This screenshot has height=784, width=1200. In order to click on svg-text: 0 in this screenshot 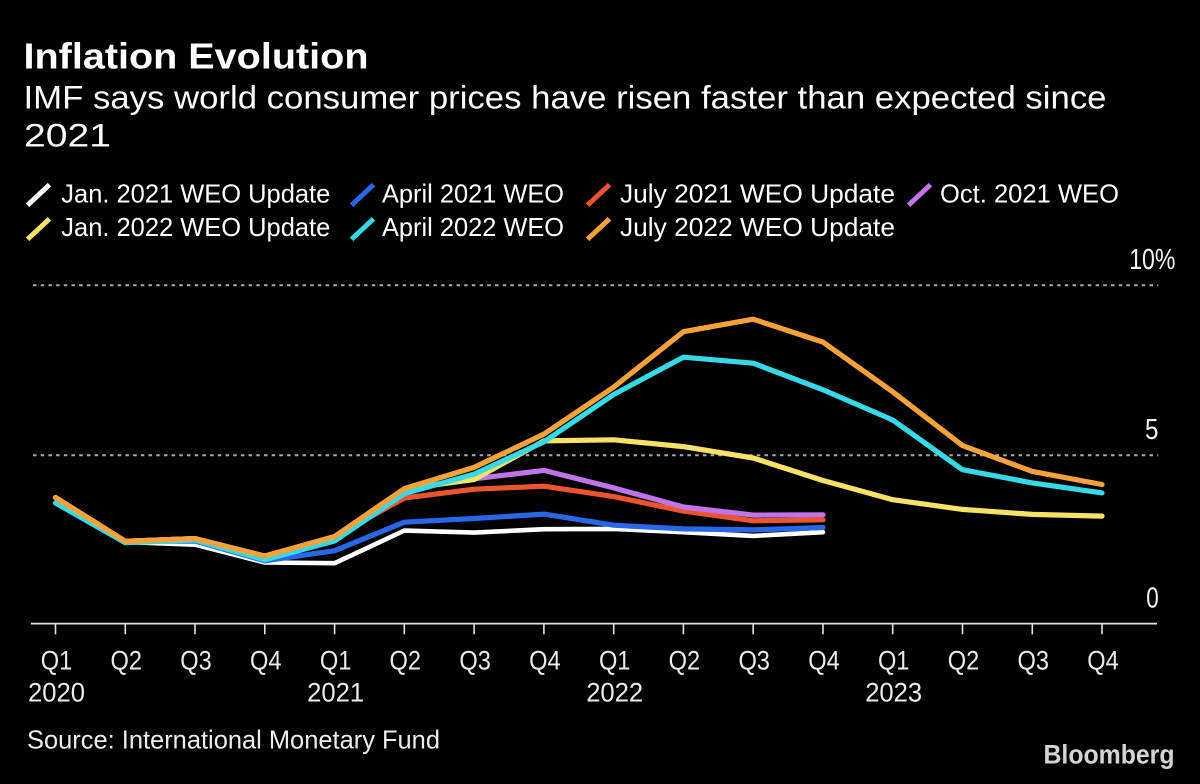, I will do `click(1152, 599)`.